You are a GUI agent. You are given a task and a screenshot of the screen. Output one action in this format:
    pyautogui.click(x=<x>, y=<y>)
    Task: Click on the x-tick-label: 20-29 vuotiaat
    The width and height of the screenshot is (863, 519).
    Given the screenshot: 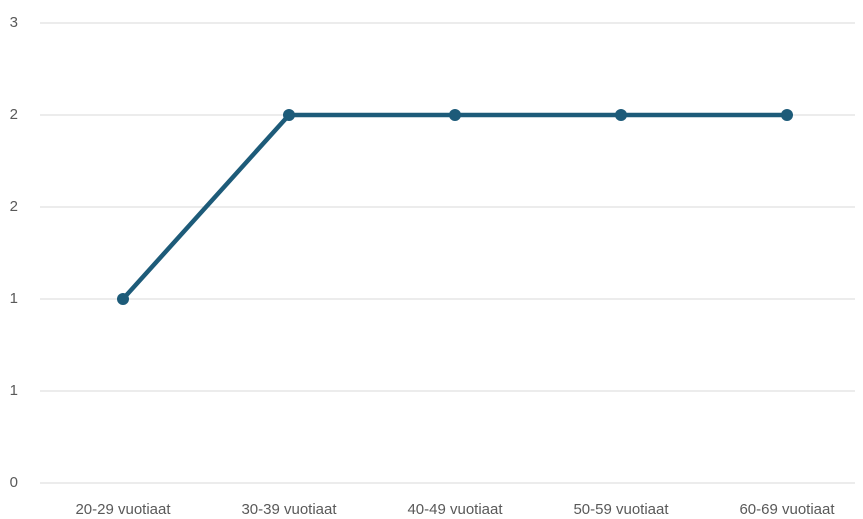 What is the action you would take?
    pyautogui.click(x=123, y=509)
    